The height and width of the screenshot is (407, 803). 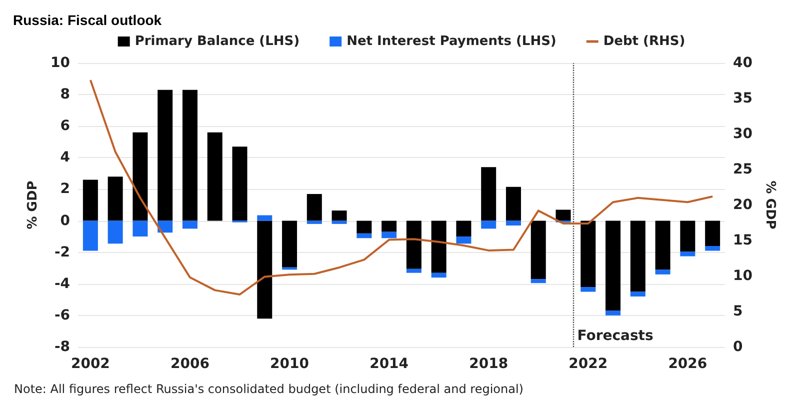 What do you see at coordinates (615, 336) in the screenshot?
I see `ref-line-label: Forecasts` at bounding box center [615, 336].